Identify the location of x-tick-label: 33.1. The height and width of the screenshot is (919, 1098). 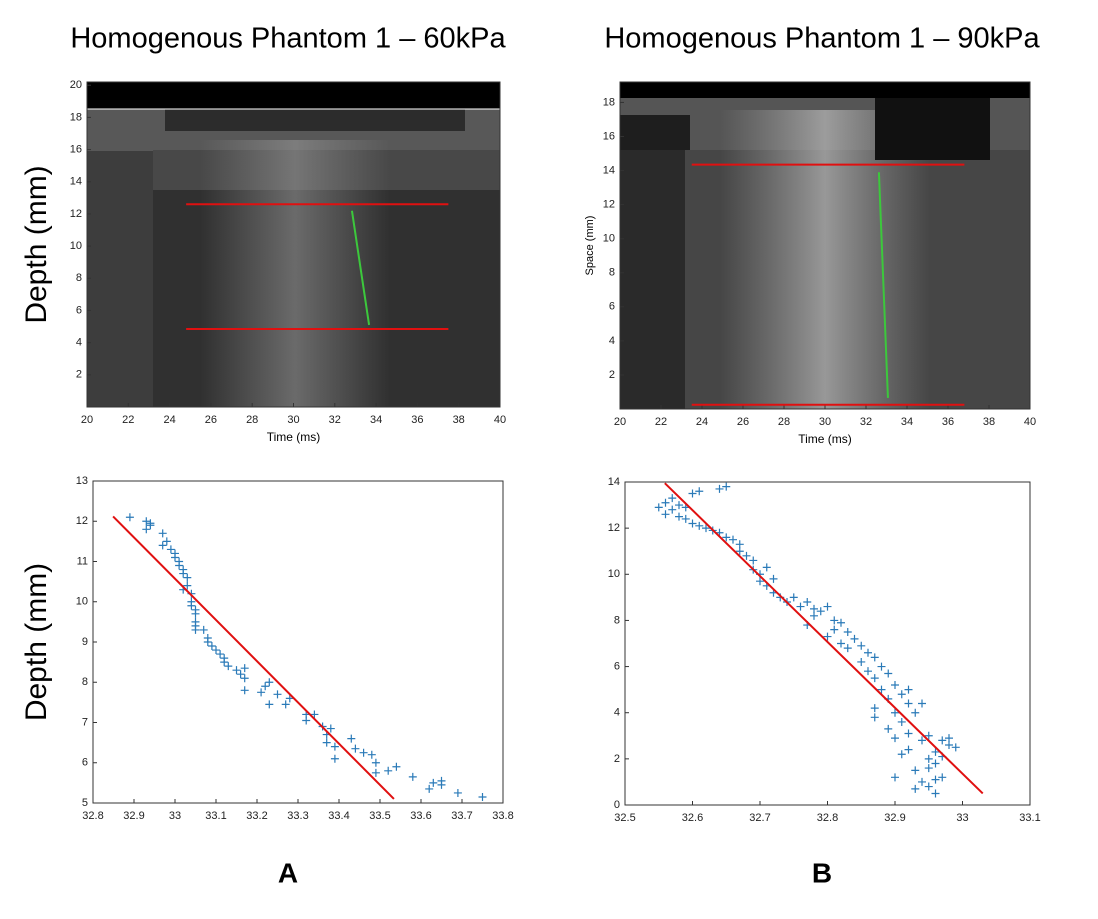
(1029, 818).